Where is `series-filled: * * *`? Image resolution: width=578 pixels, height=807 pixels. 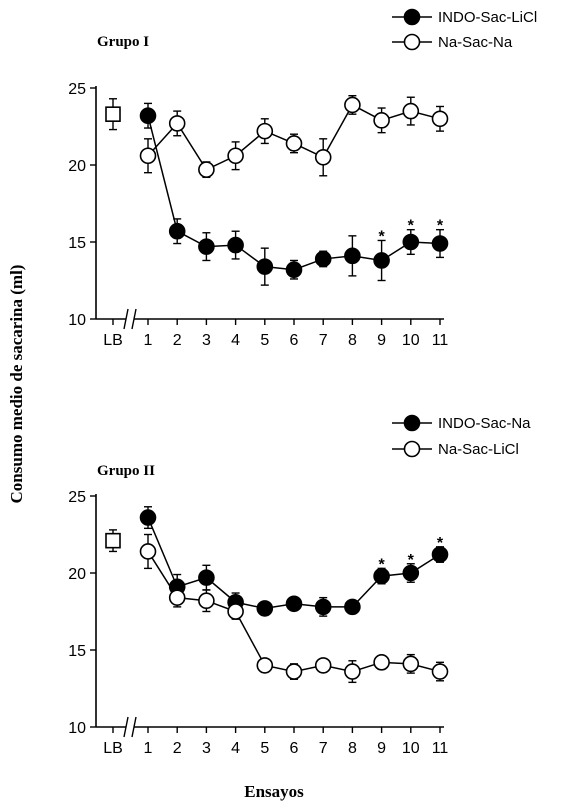
series-filled: * * * is located at coordinates (294, 561).